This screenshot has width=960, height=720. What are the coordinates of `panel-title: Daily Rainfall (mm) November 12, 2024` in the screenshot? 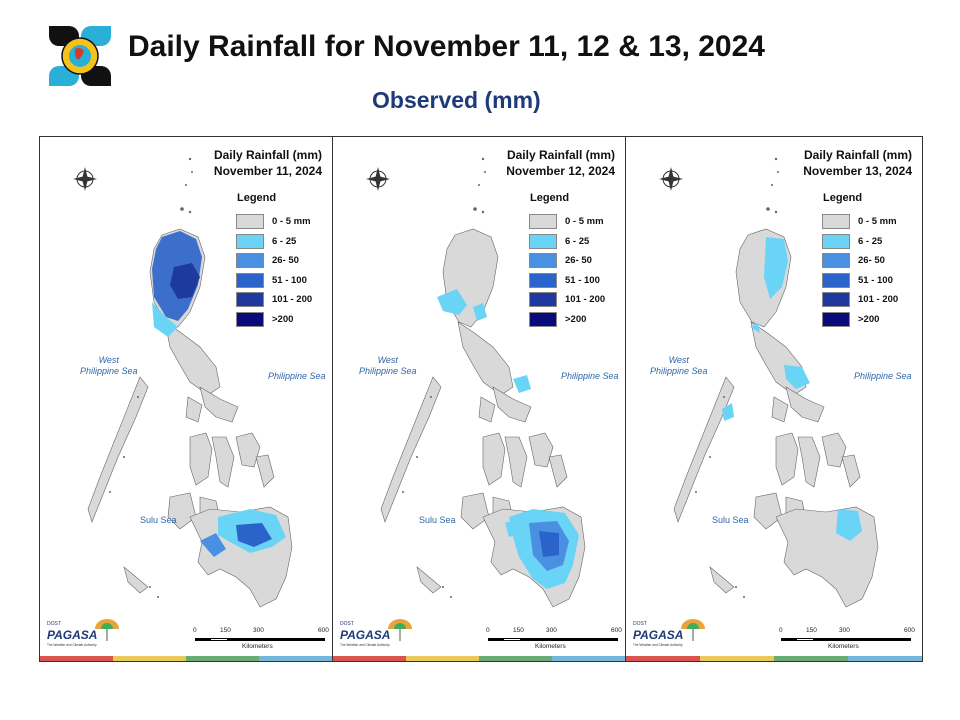 It's located at (560, 163).